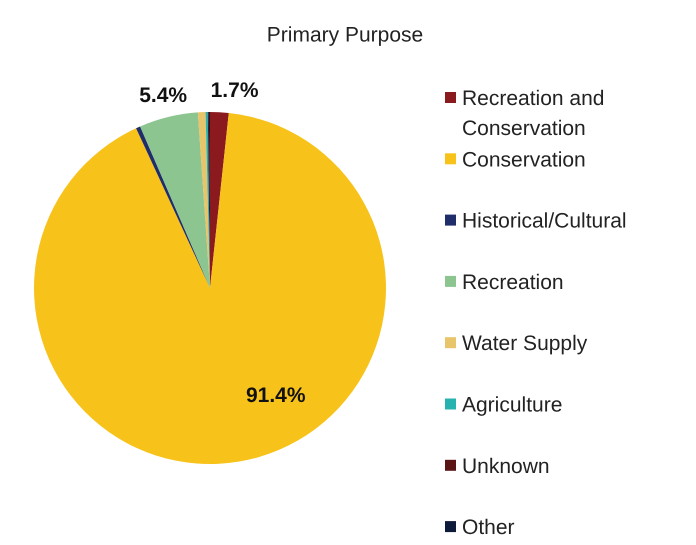 The image size is (696, 545). What do you see at coordinates (488, 527) in the screenshot?
I see `legend-label: Other` at bounding box center [488, 527].